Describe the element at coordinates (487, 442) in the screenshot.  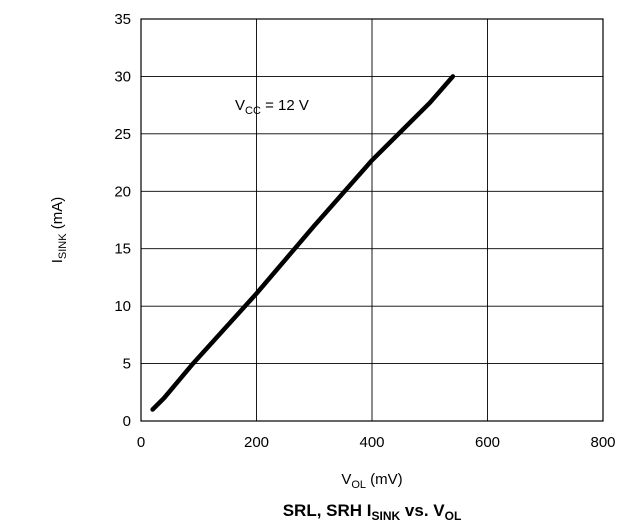
I see `x-tick-label: 600` at that location.